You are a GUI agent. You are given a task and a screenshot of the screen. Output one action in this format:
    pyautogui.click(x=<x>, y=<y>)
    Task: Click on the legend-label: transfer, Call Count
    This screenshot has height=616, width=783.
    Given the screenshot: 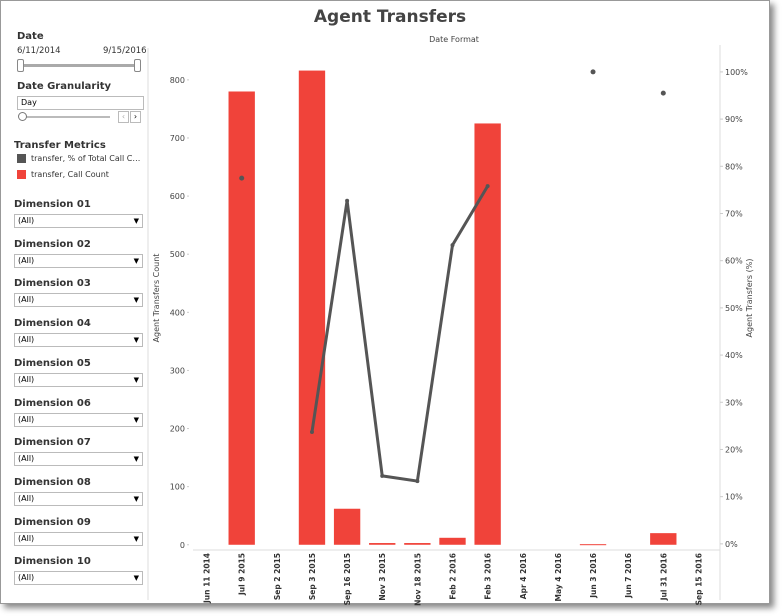 What is the action you would take?
    pyautogui.click(x=70, y=174)
    